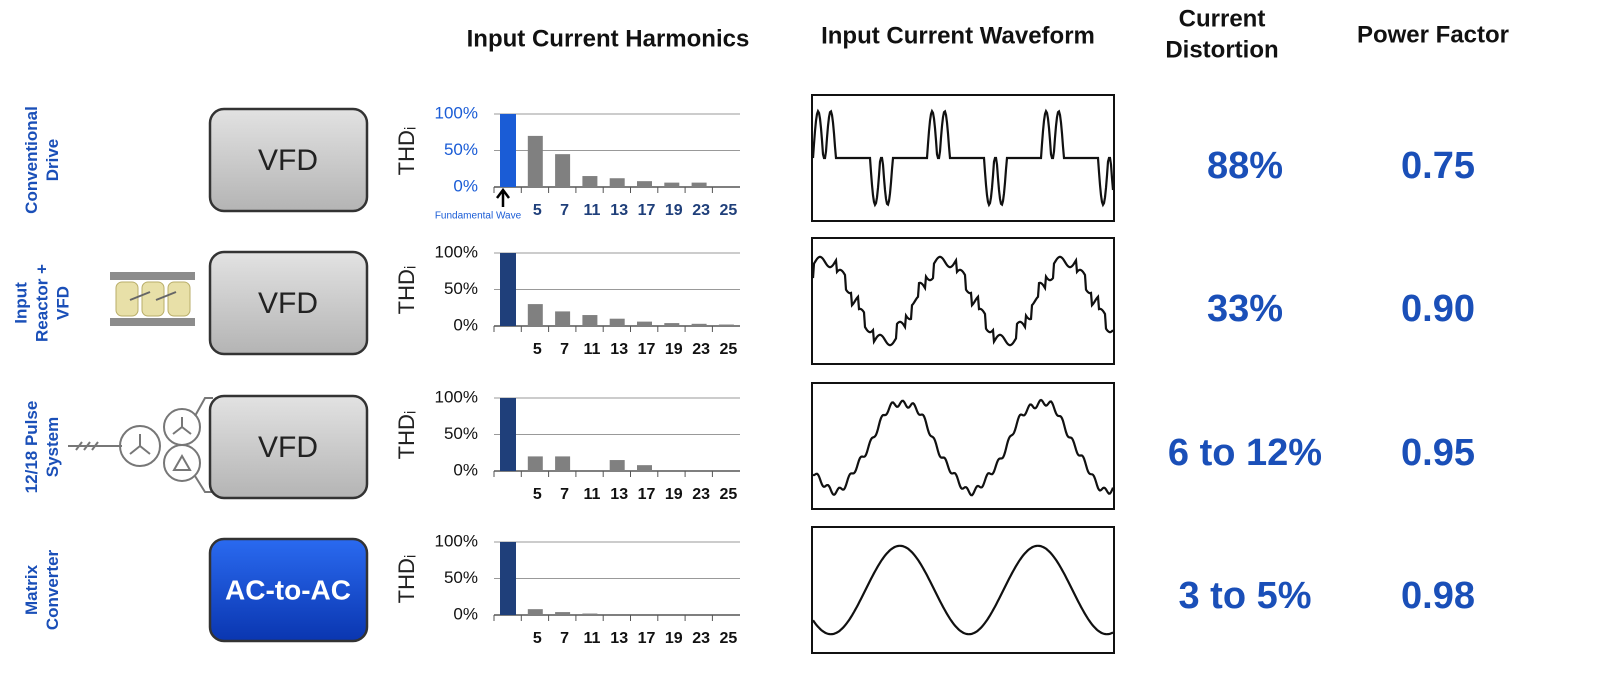 The image size is (1600, 700). What do you see at coordinates (1438, 309) in the screenshot?
I see `power-factor-value: 0.90` at bounding box center [1438, 309].